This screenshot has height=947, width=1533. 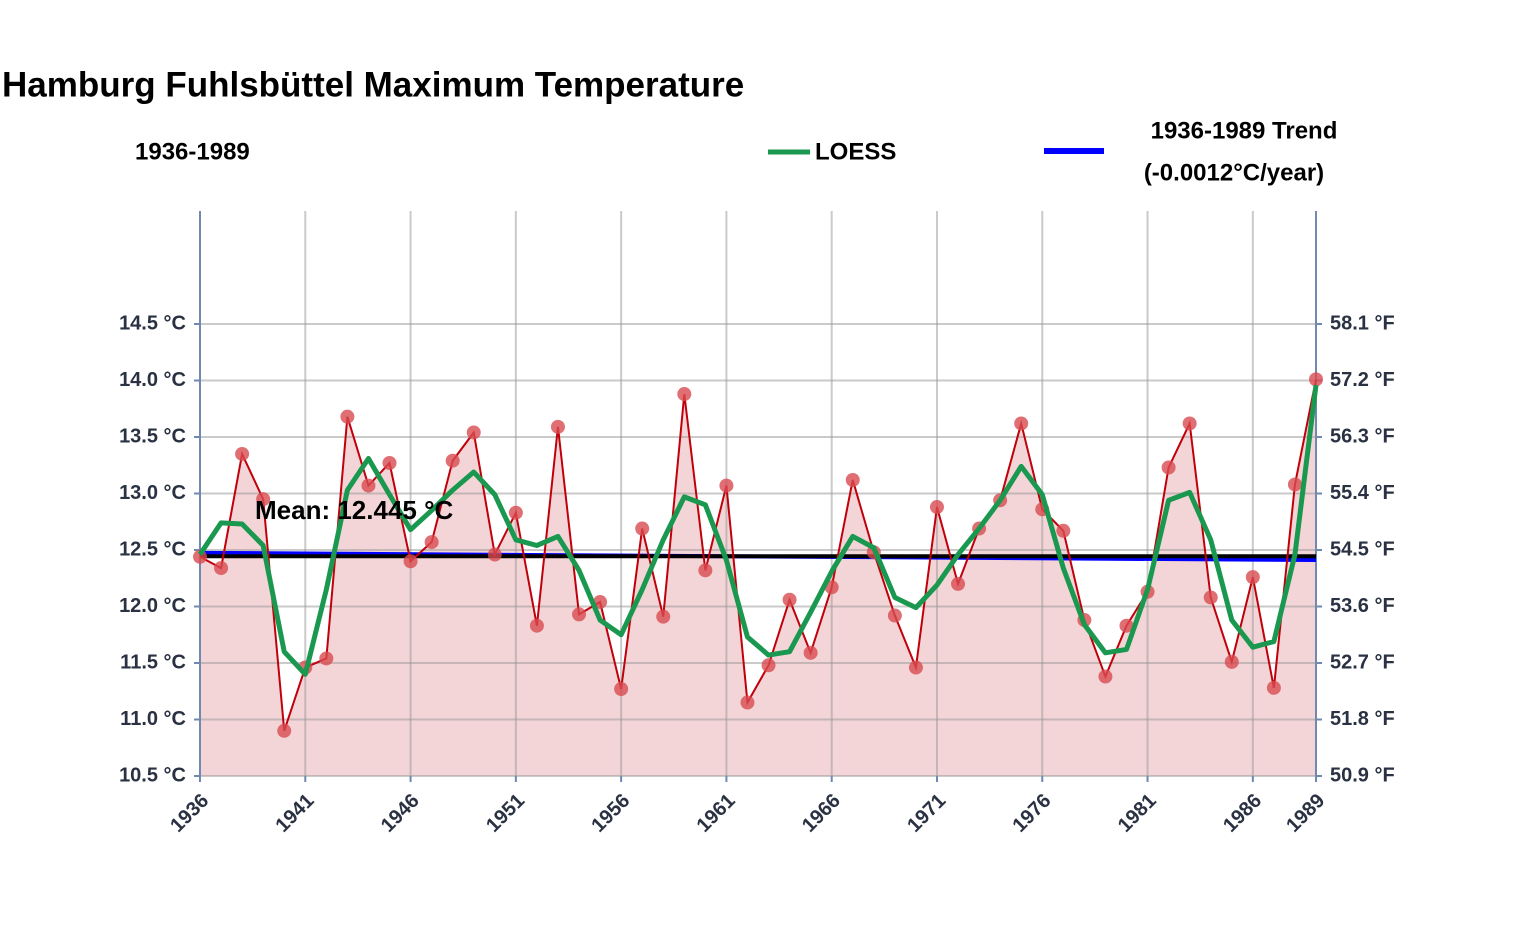 What do you see at coordinates (716, 813) in the screenshot?
I see `x-tick-label: 1961` at bounding box center [716, 813].